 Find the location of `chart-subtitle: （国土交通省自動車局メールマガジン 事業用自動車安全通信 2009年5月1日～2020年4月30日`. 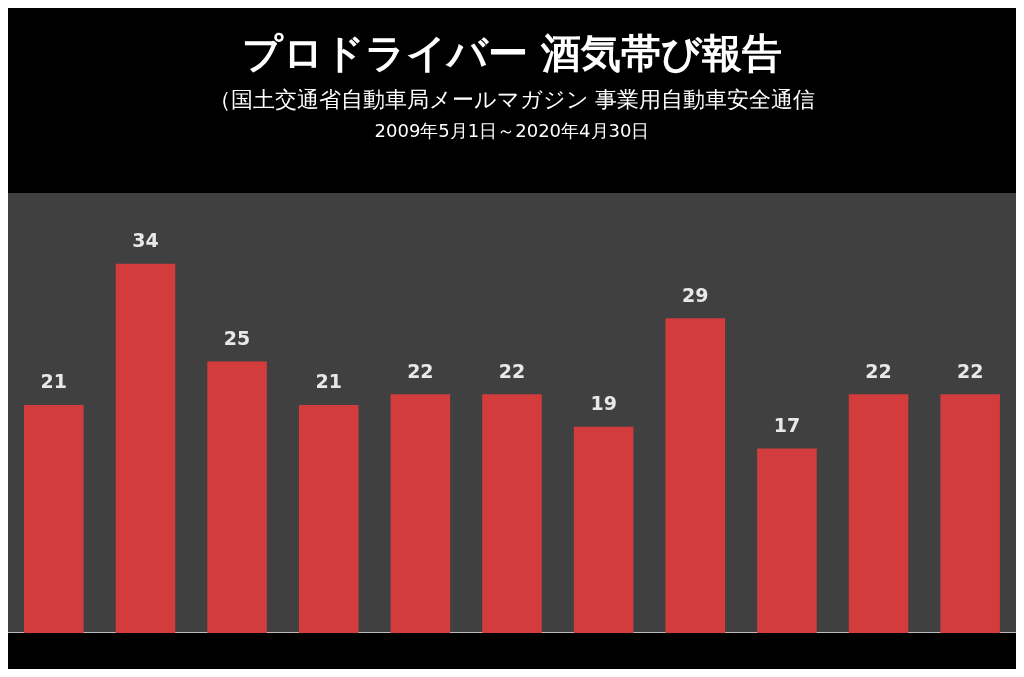

chart-subtitle: （国土交通省自動車局メールマガジン 事業用自動車安全通信 2009年5月1日～2020年4月30日 is located at coordinates (512, 114).